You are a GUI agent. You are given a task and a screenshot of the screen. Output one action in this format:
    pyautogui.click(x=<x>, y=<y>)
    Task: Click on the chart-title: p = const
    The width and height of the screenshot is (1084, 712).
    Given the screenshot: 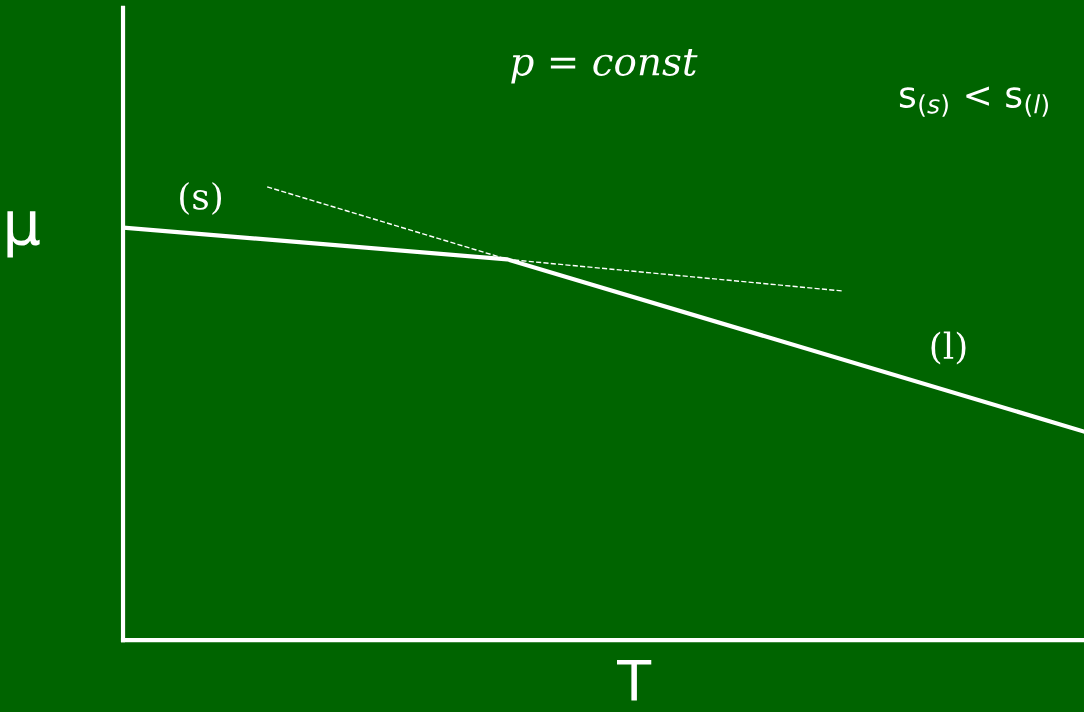 What is the action you would take?
    pyautogui.click(x=604, y=66)
    